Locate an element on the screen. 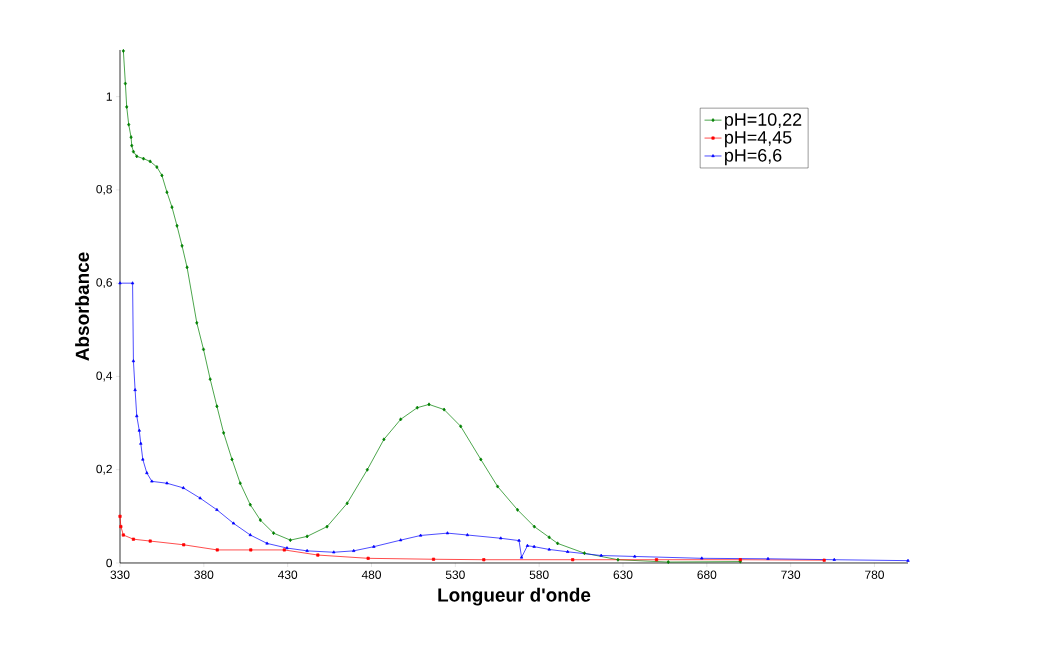 The image size is (1053, 659). legend-label: pH=4,45 is located at coordinates (758, 139).